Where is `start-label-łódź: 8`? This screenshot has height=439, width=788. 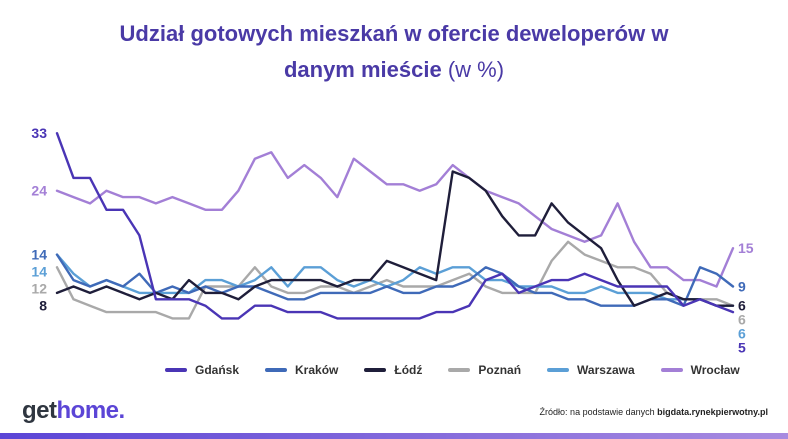
start-label-łódź: 8 is located at coordinates (43, 306).